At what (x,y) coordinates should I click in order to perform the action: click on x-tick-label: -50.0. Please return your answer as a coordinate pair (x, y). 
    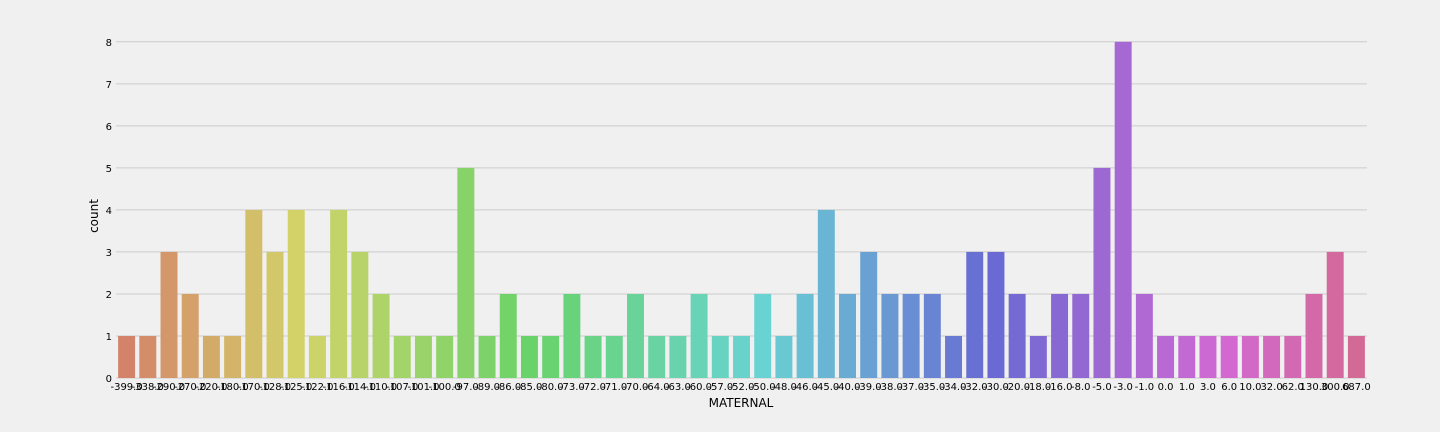
    Looking at the image, I should click on (763, 387).